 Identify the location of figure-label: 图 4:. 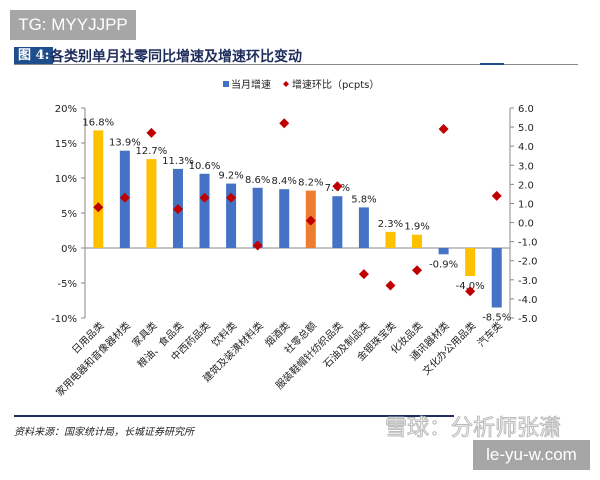
(34, 56).